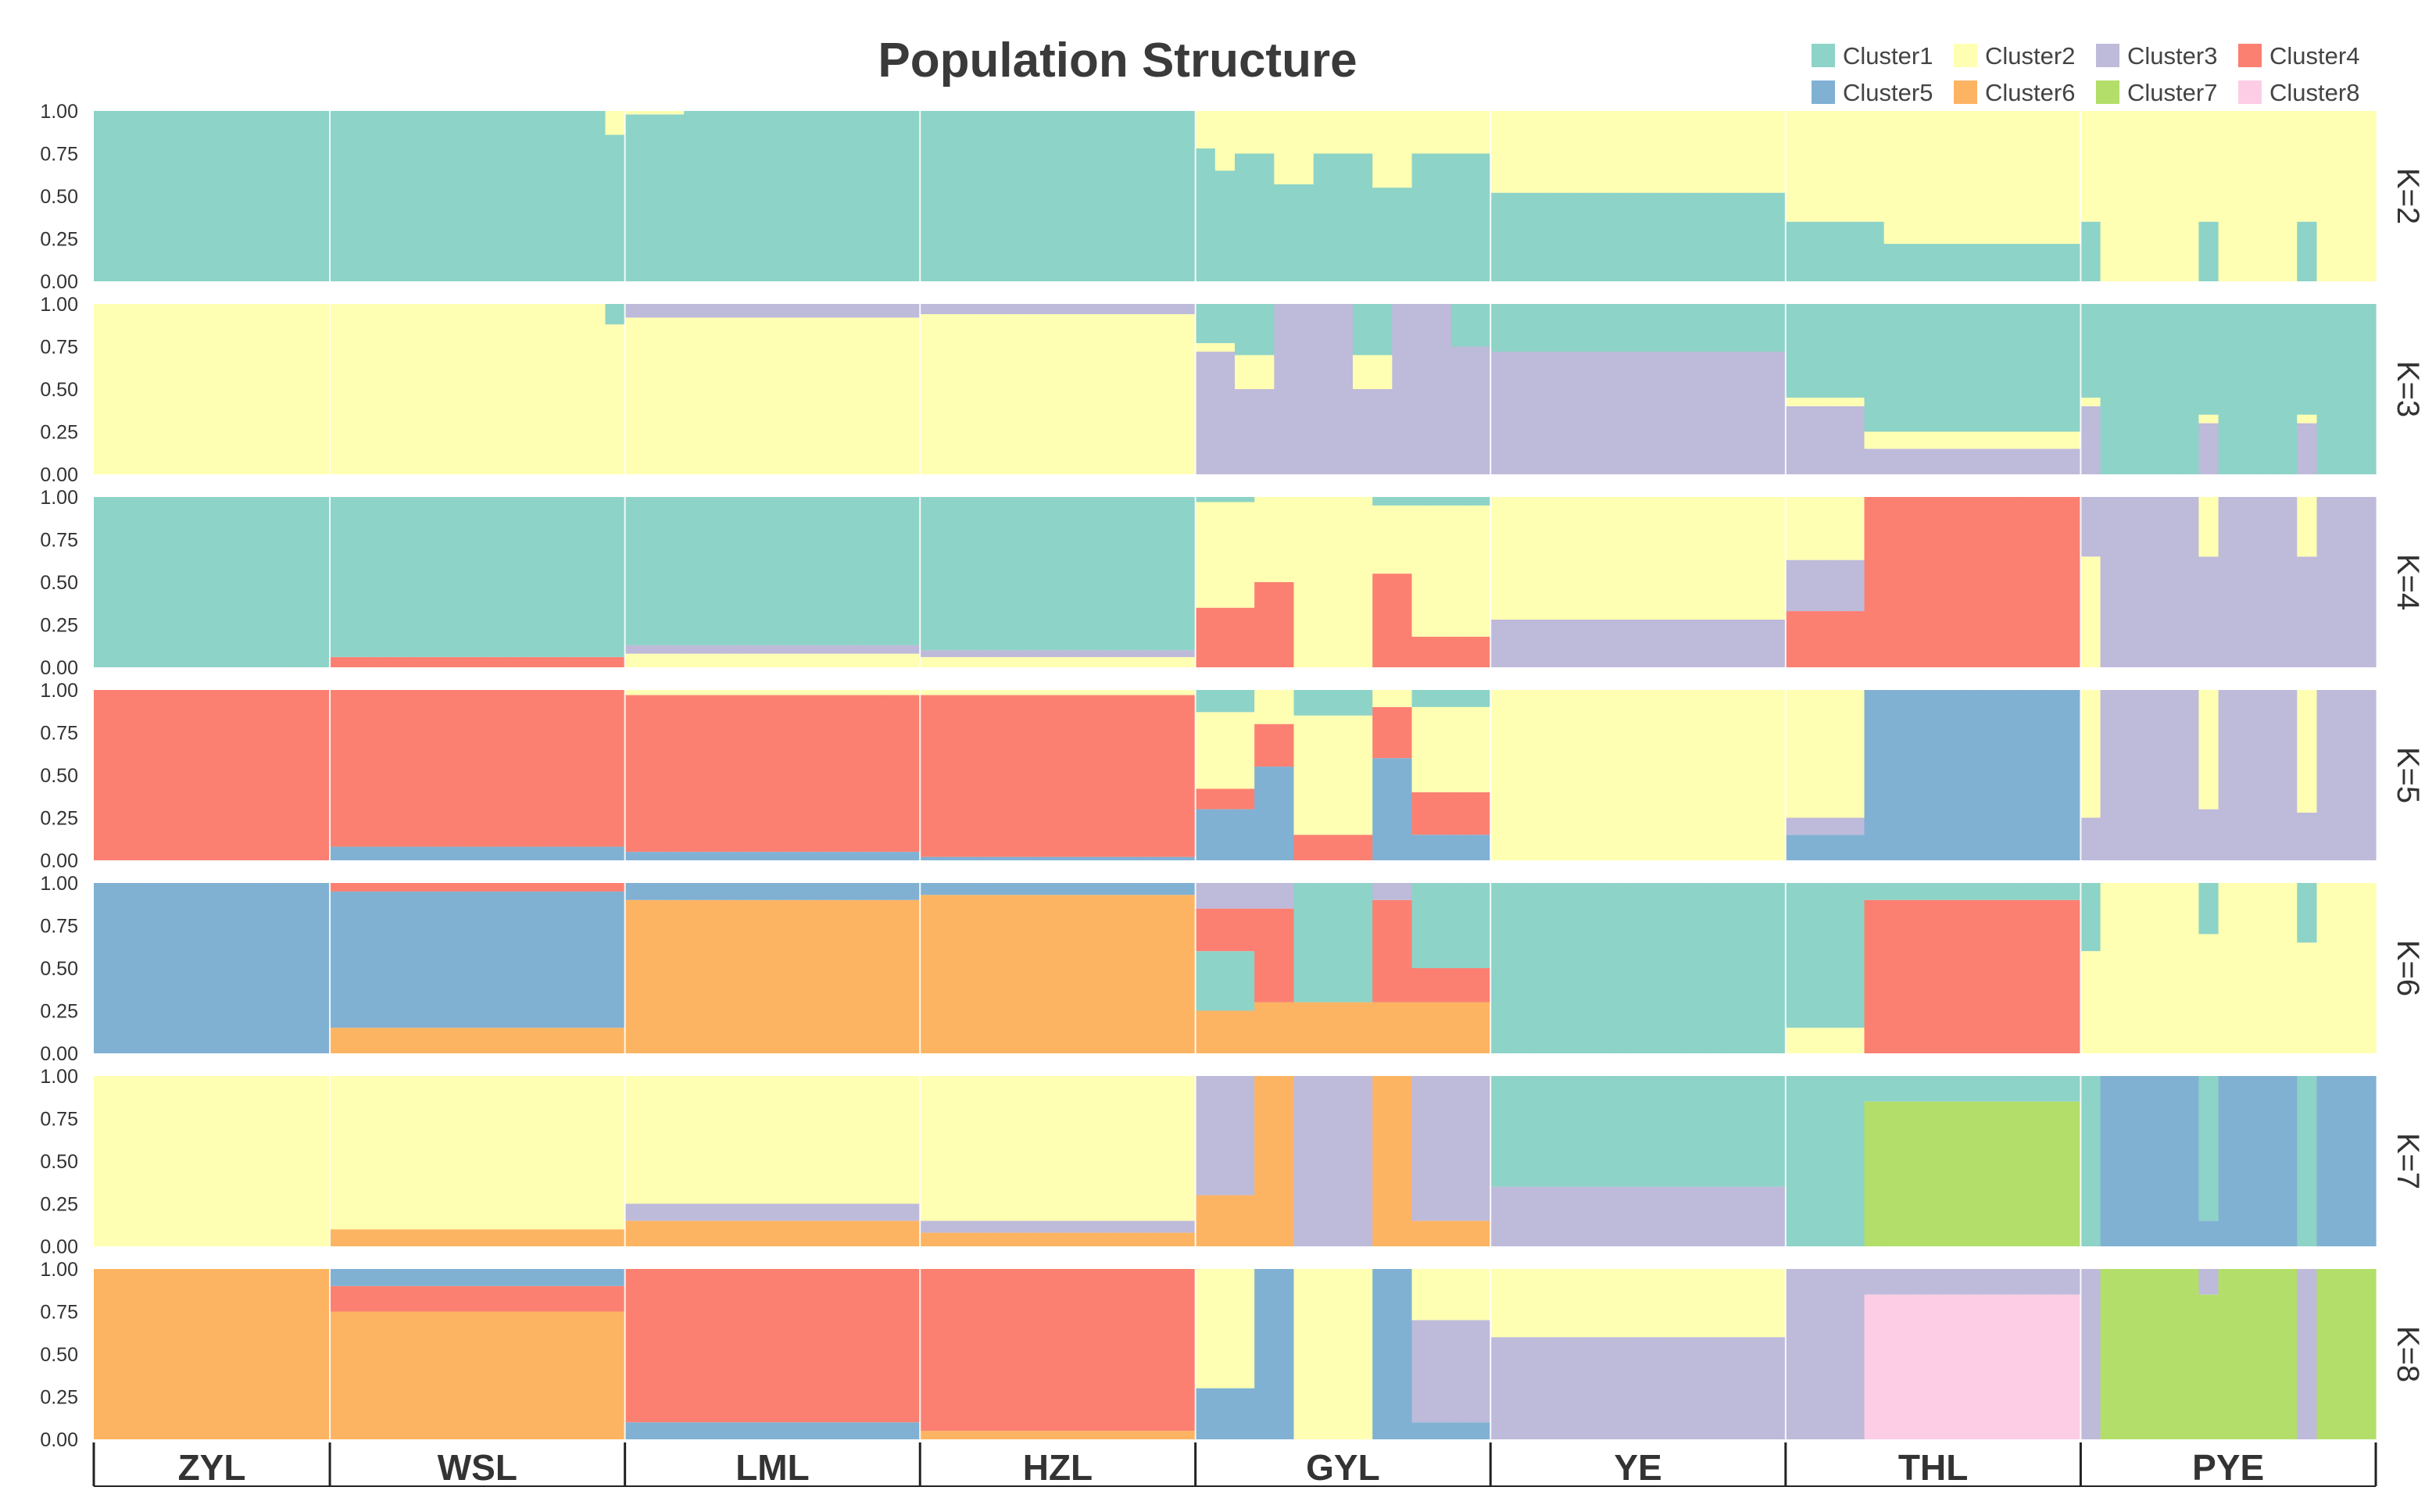 Image resolution: width=2425 pixels, height=1512 pixels. I want to click on k-label: K=3, so click(2408, 389).